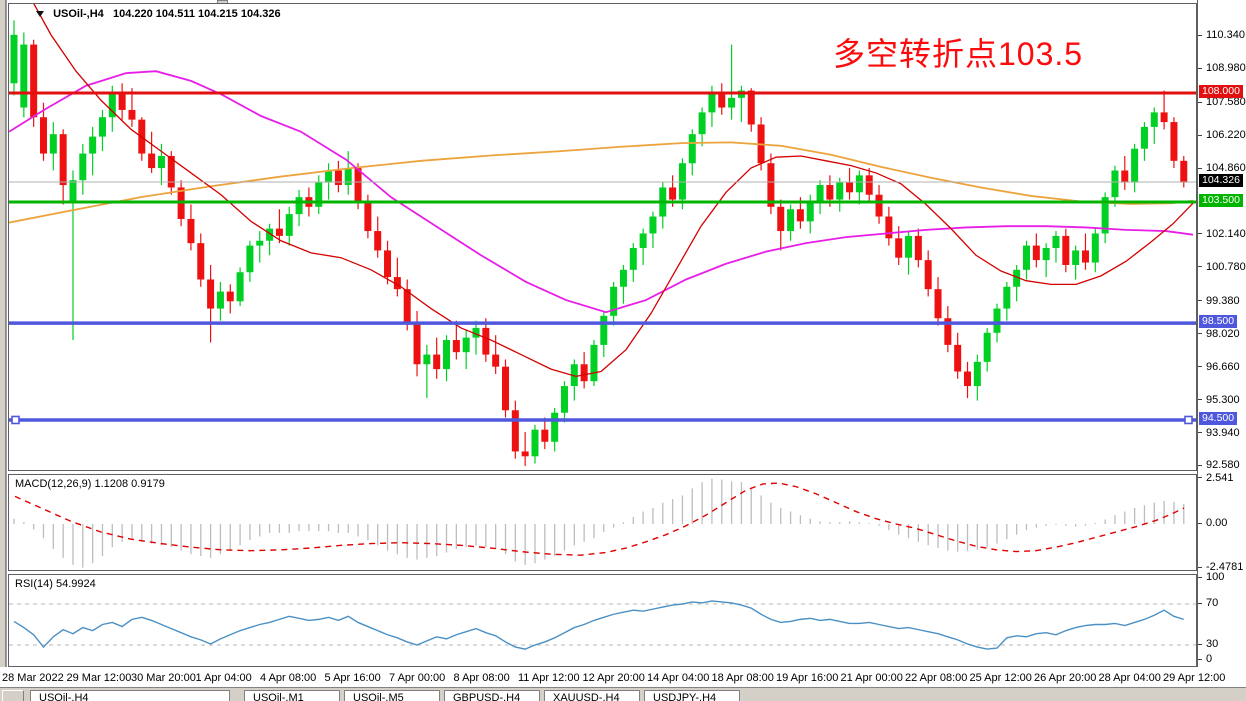  I want to click on rsi-pane: RSI(14) 54.9924, so click(602, 620).